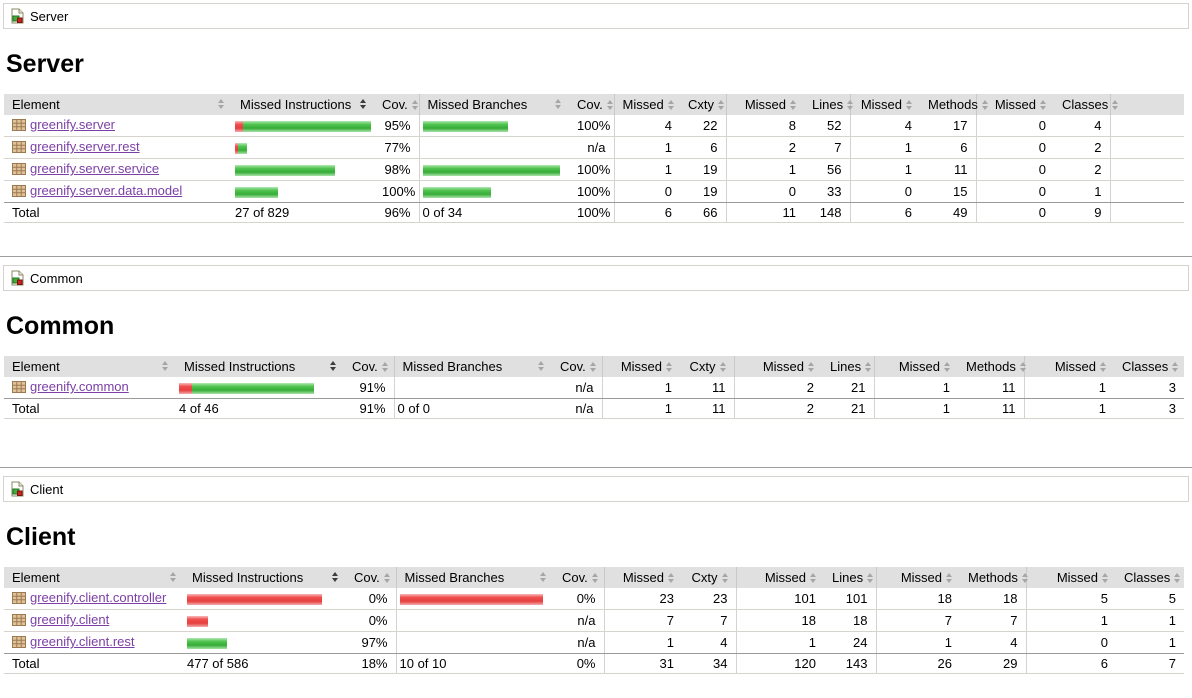 This screenshot has width=1192, height=698. Describe the element at coordinates (73, 124) in the screenshot. I see `package-link: greenify.server` at that location.